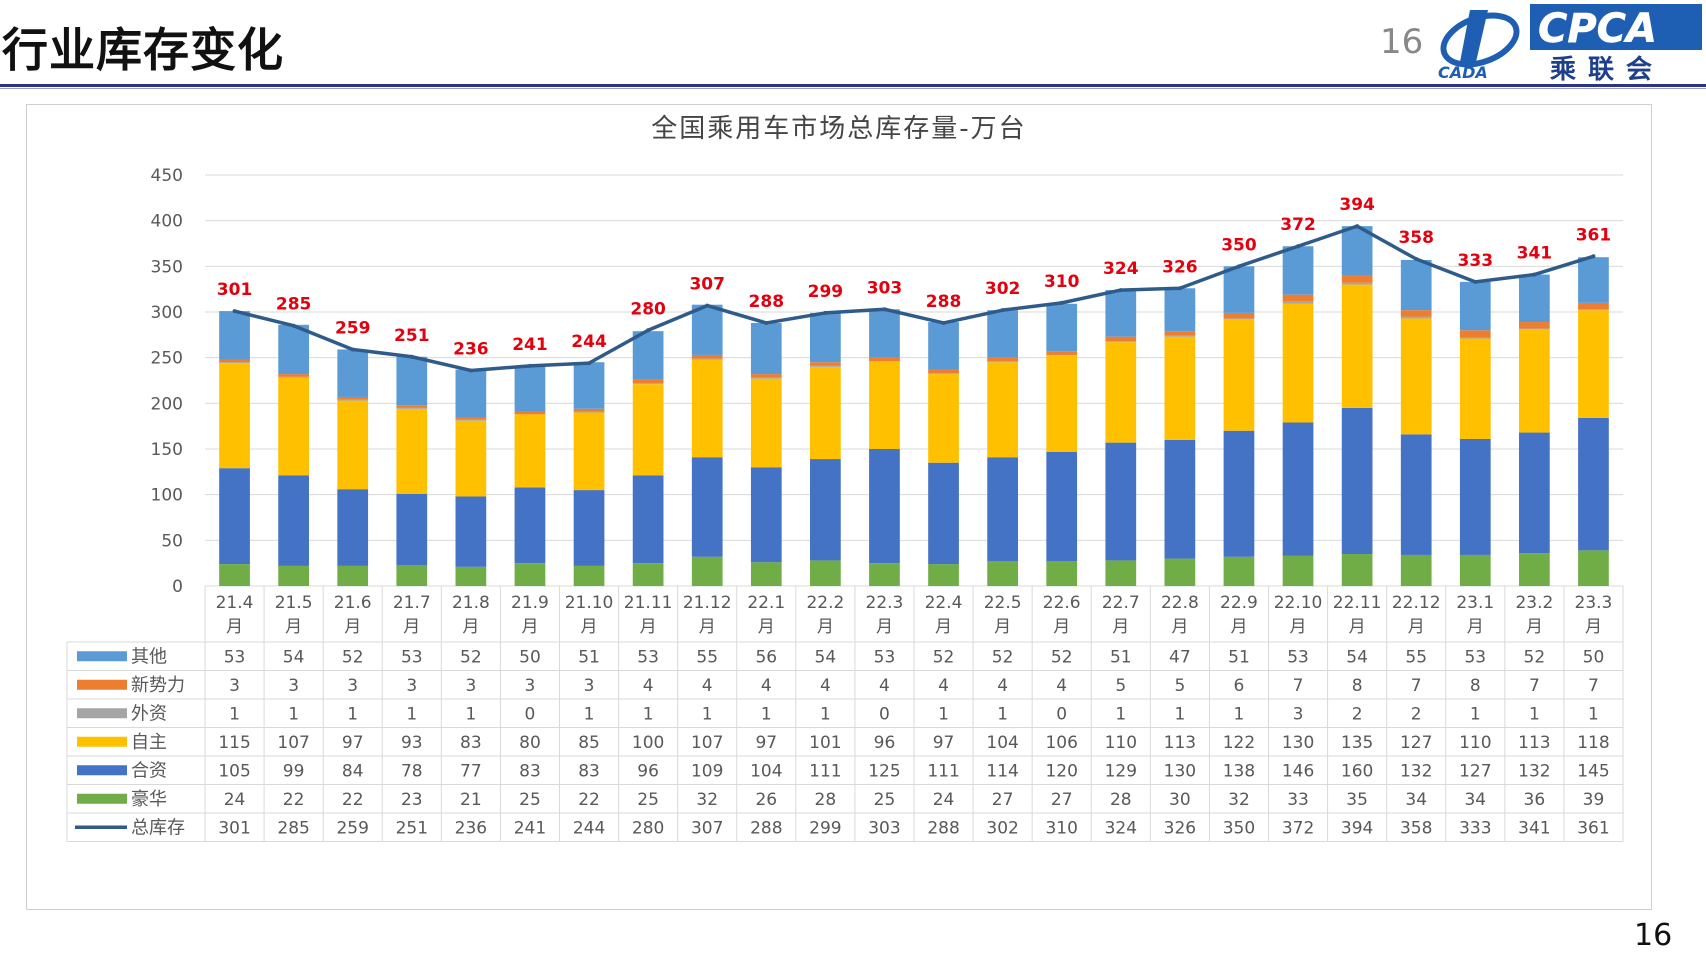 Image resolution: width=1706 pixels, height=960 pixels. What do you see at coordinates (1180, 828) in the screenshot?
I see `table-cell: 326` at bounding box center [1180, 828].